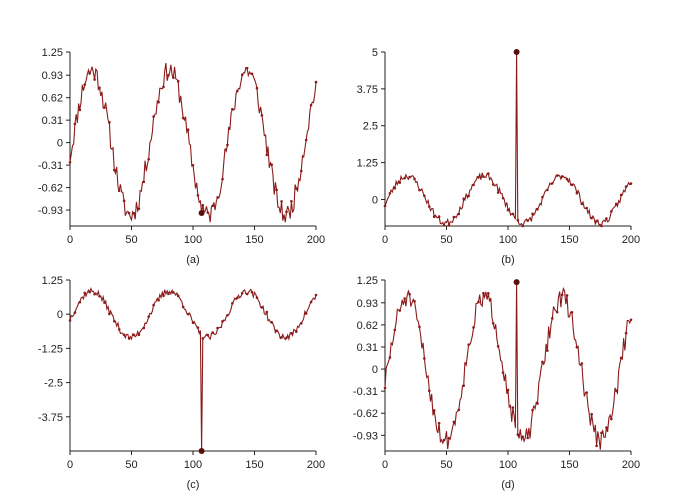  Describe the element at coordinates (60, 144) in the screenshot. I see `y-tick-label: 0` at that location.